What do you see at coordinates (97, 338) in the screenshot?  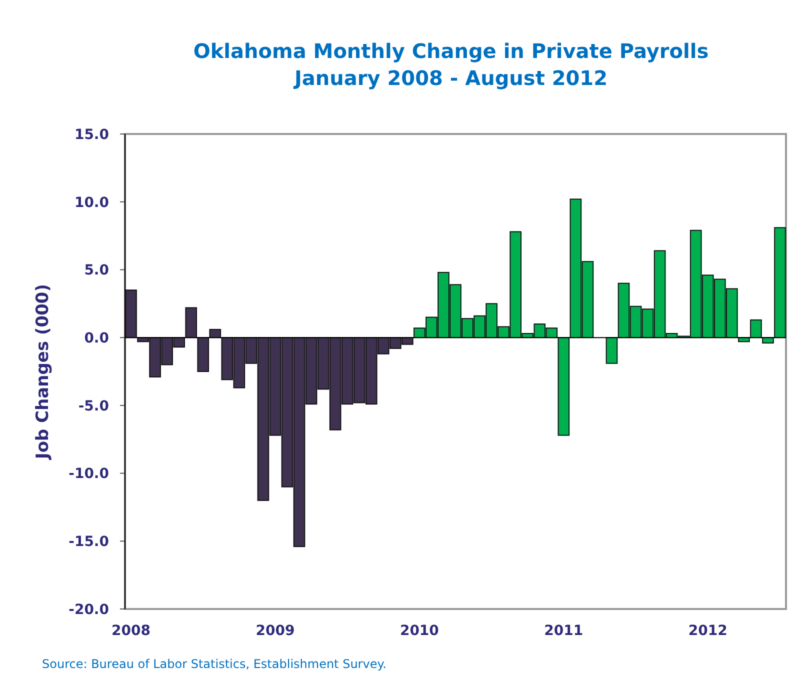 I see `y-tick-label: 0.0` at bounding box center [97, 338].